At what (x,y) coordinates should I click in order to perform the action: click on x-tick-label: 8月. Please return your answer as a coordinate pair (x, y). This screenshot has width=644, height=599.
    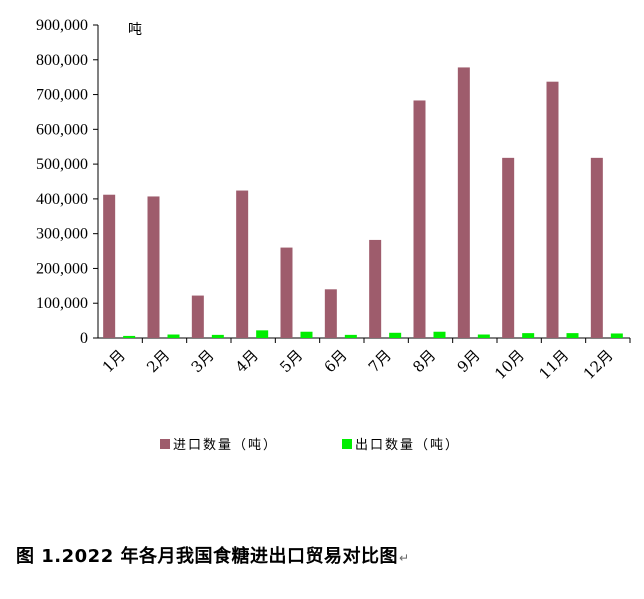
    Looking at the image, I should click on (424, 361).